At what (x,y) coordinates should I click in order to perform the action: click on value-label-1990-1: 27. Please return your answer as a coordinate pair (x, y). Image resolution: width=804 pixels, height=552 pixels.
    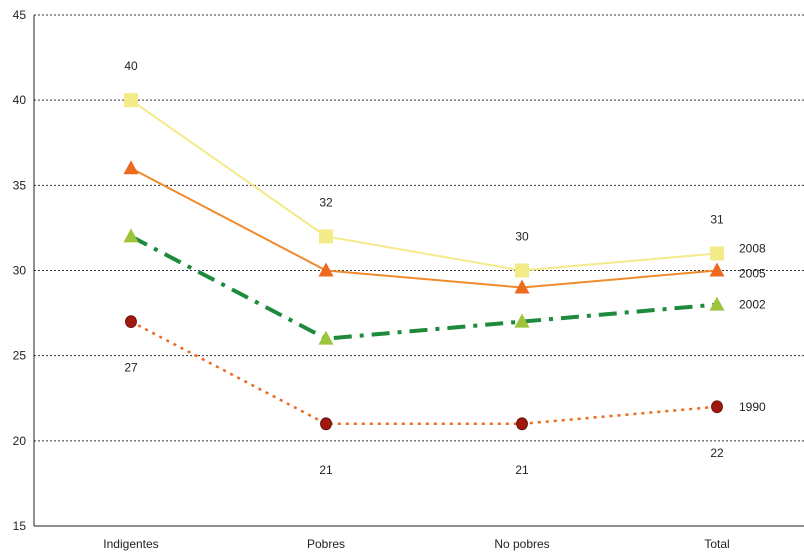
    Looking at the image, I should click on (131, 368).